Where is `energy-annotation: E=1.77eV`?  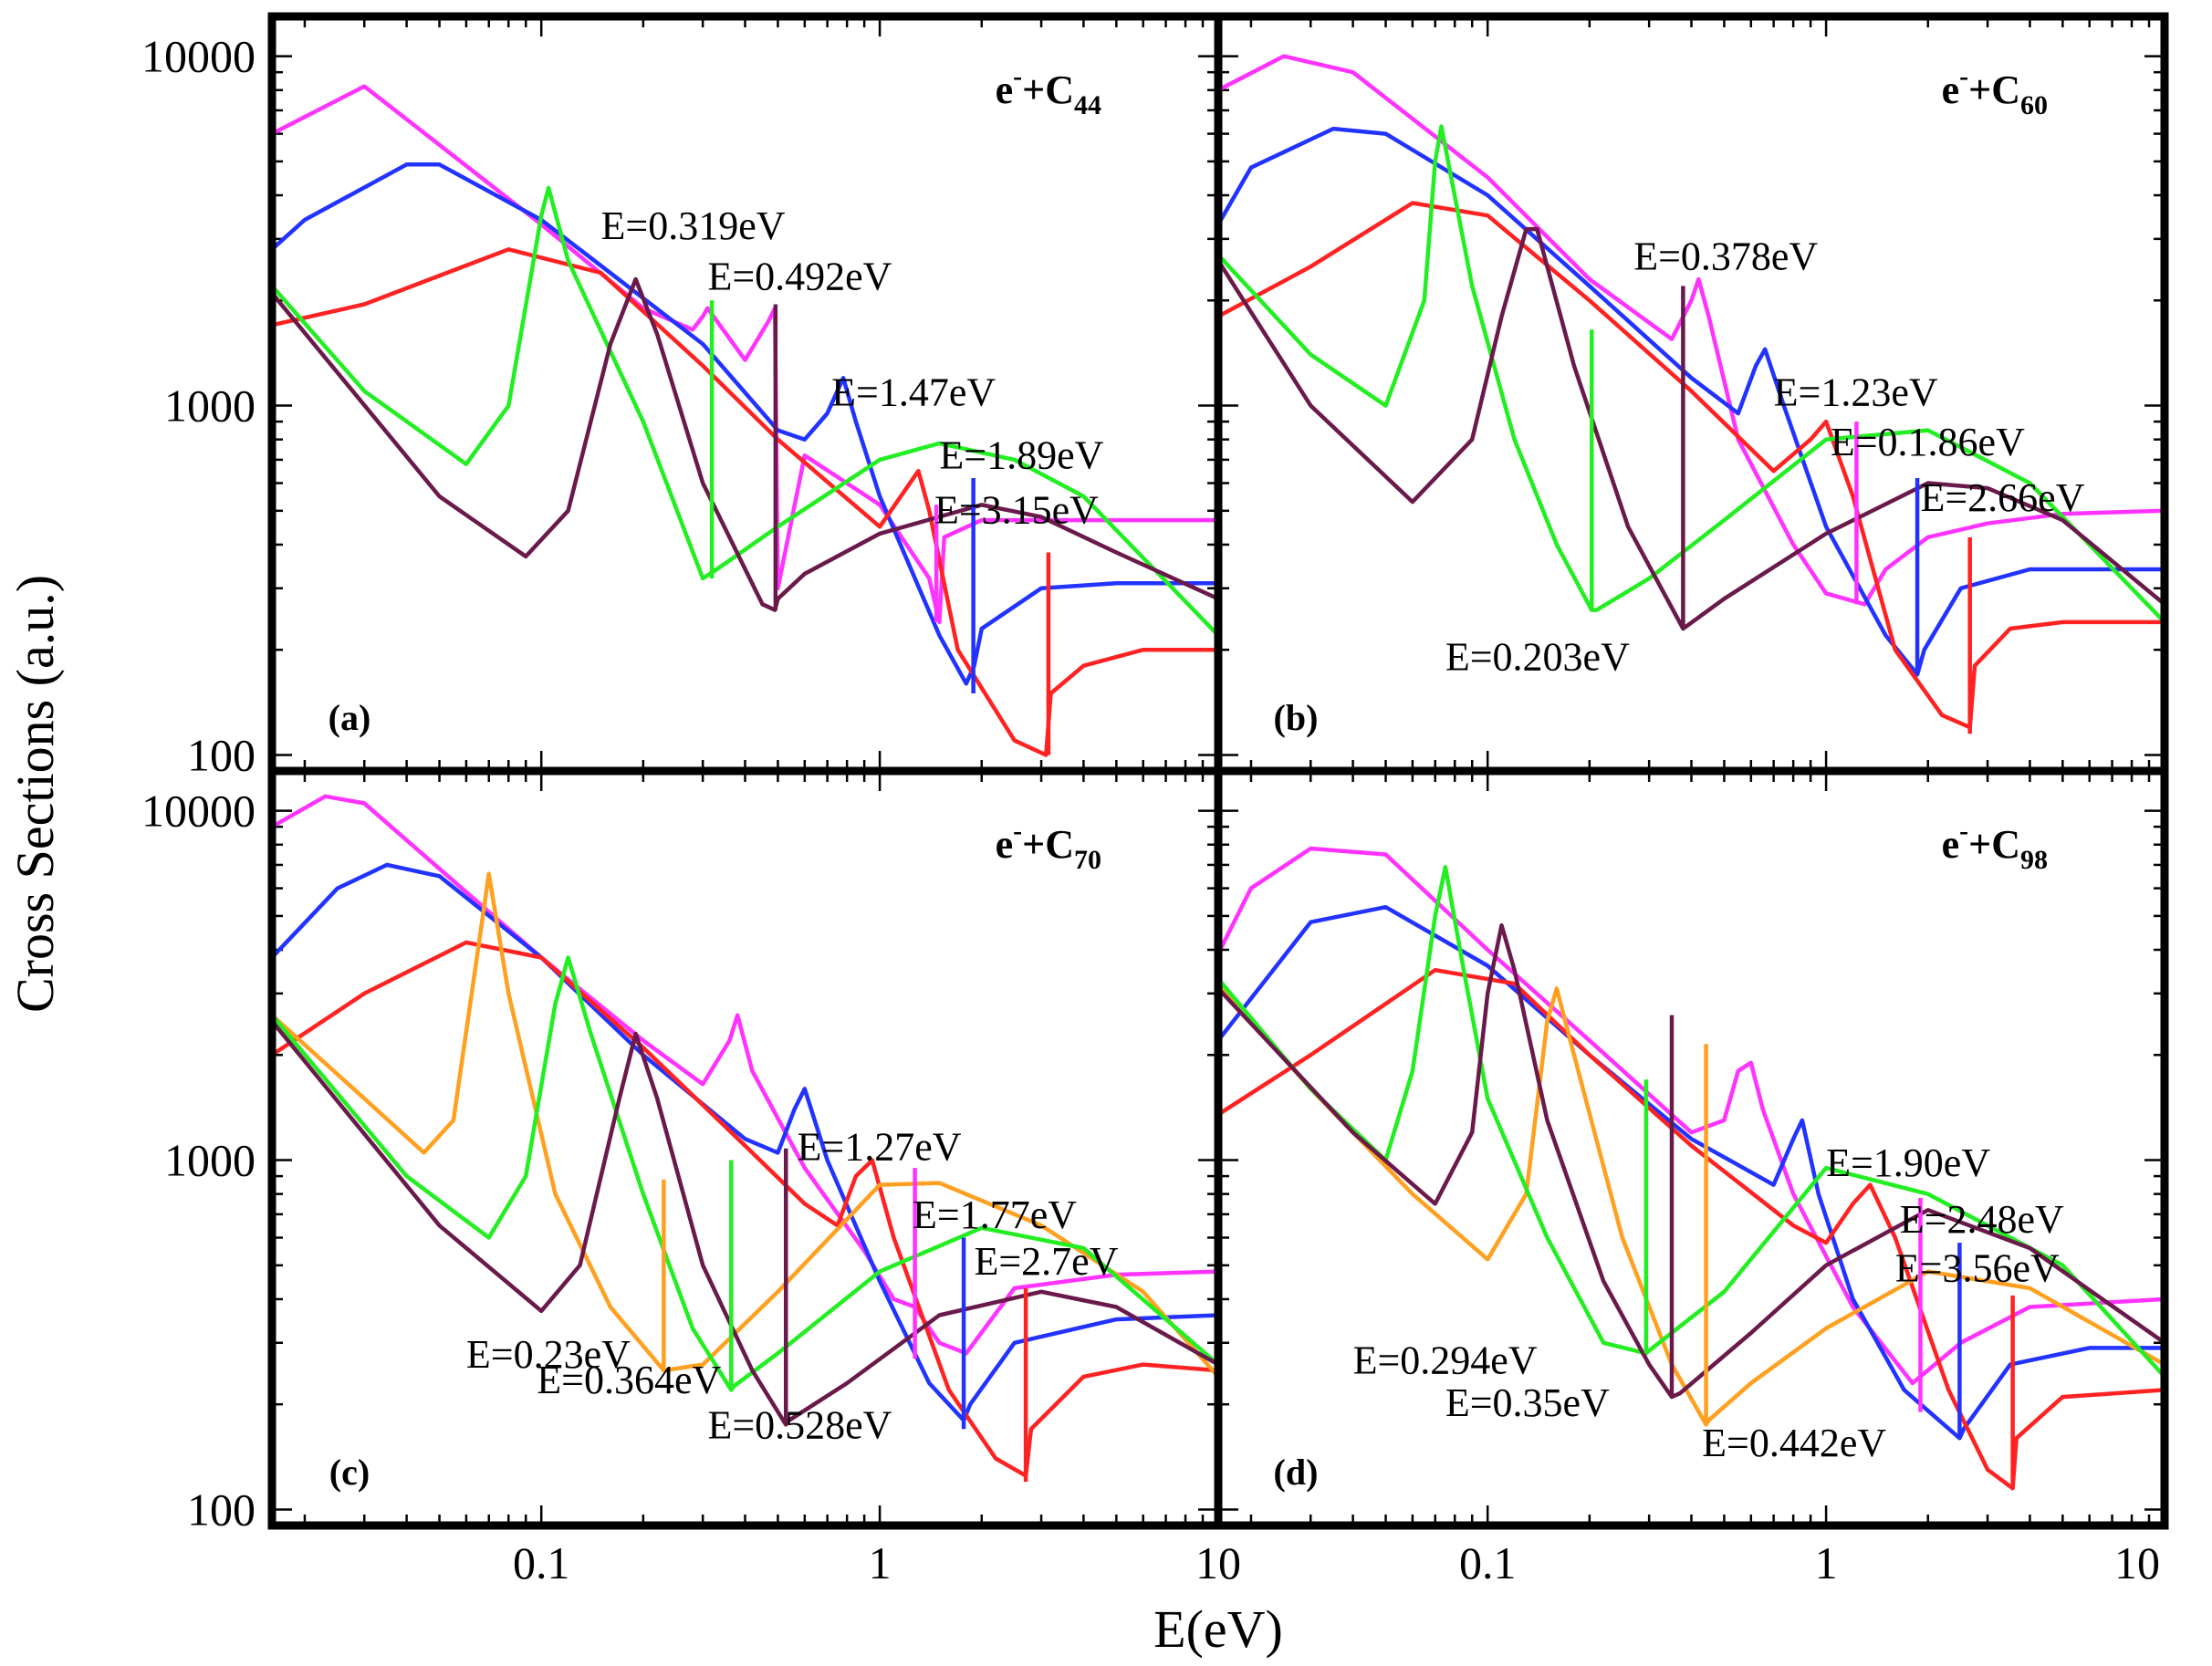 energy-annotation: E=1.77eV is located at coordinates (995, 1214).